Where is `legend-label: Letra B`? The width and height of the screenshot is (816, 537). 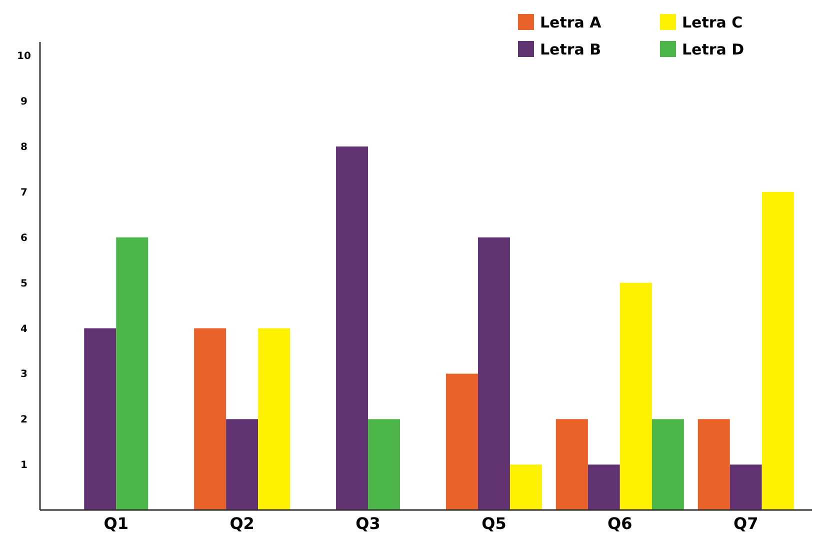 legend-label: Letra B is located at coordinates (571, 49).